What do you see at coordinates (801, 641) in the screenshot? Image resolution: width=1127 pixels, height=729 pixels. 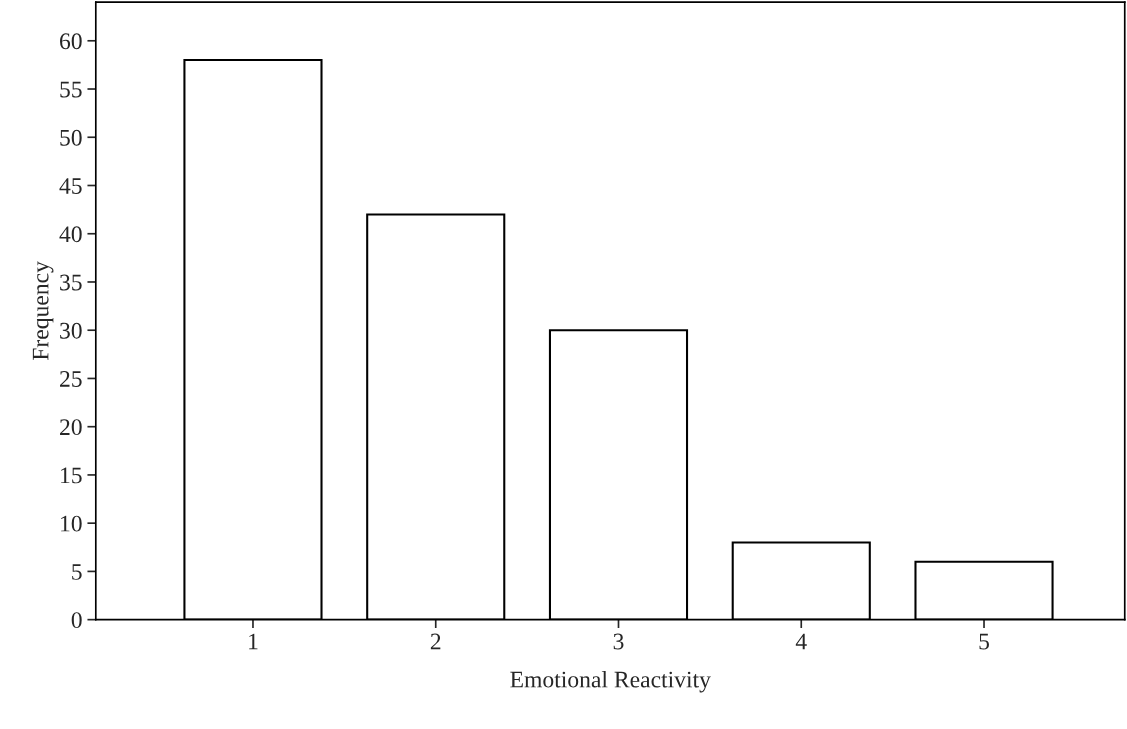 I see `x-tick-label: 4` at bounding box center [801, 641].